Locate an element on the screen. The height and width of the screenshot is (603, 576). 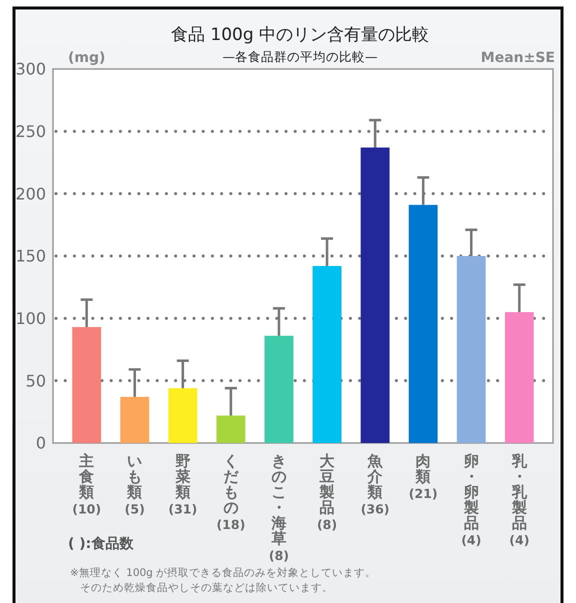
text: ( ):食品数 is located at coordinates (101, 544).